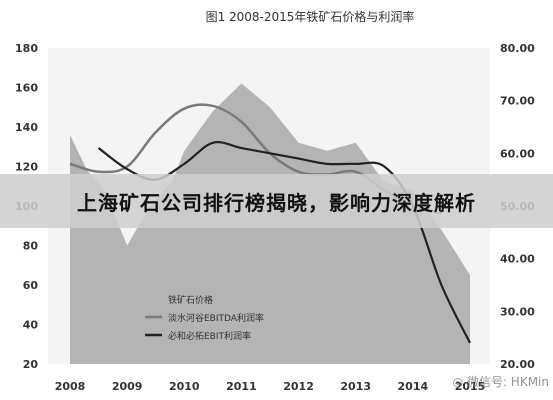  What do you see at coordinates (216, 318) in the screenshot?
I see `legend-label: 淡水河谷EBITDA利润率` at bounding box center [216, 318].